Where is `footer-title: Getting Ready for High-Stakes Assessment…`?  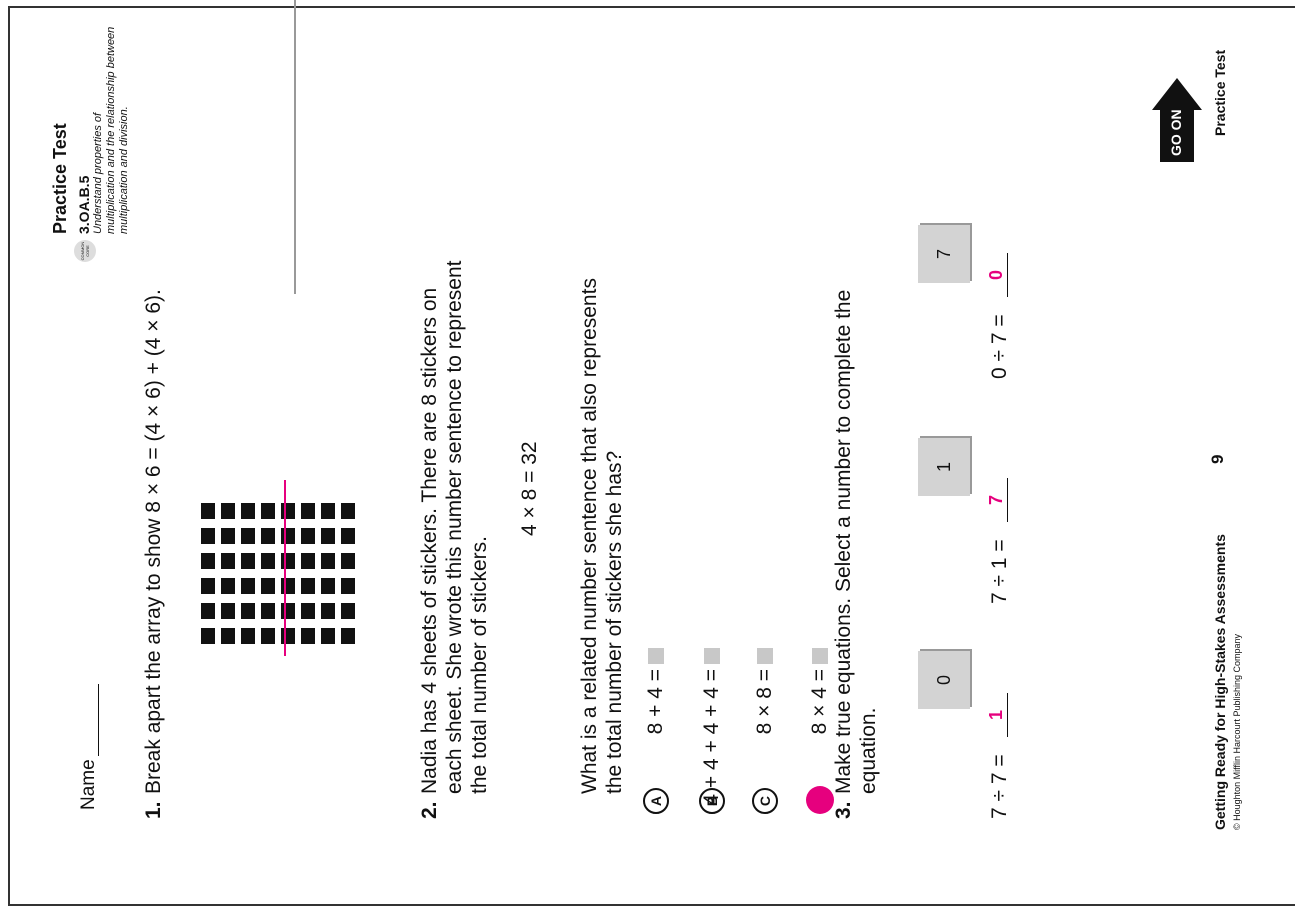 footer-title: Getting Ready for High-Stakes Assessment… is located at coordinates (1220, 682).